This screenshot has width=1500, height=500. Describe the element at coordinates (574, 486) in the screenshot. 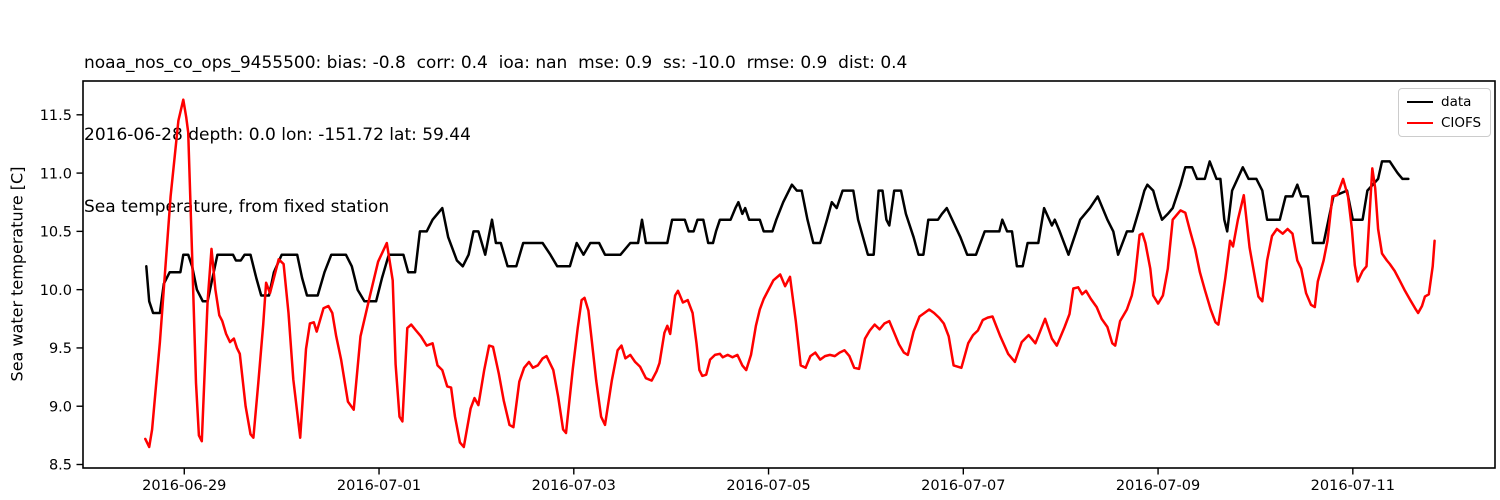

I see `x-tick-label: 2016-07-03` at that location.